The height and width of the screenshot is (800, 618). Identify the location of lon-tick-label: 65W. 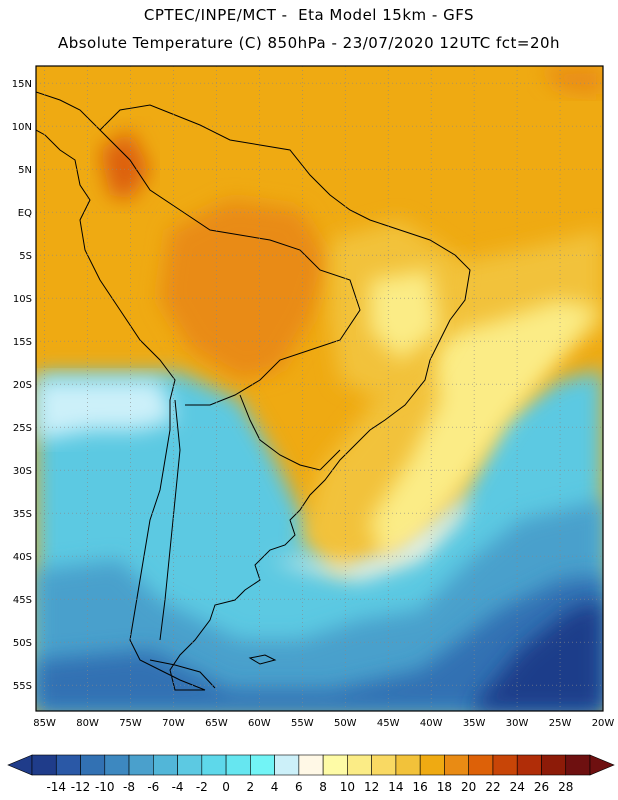
(216, 723).